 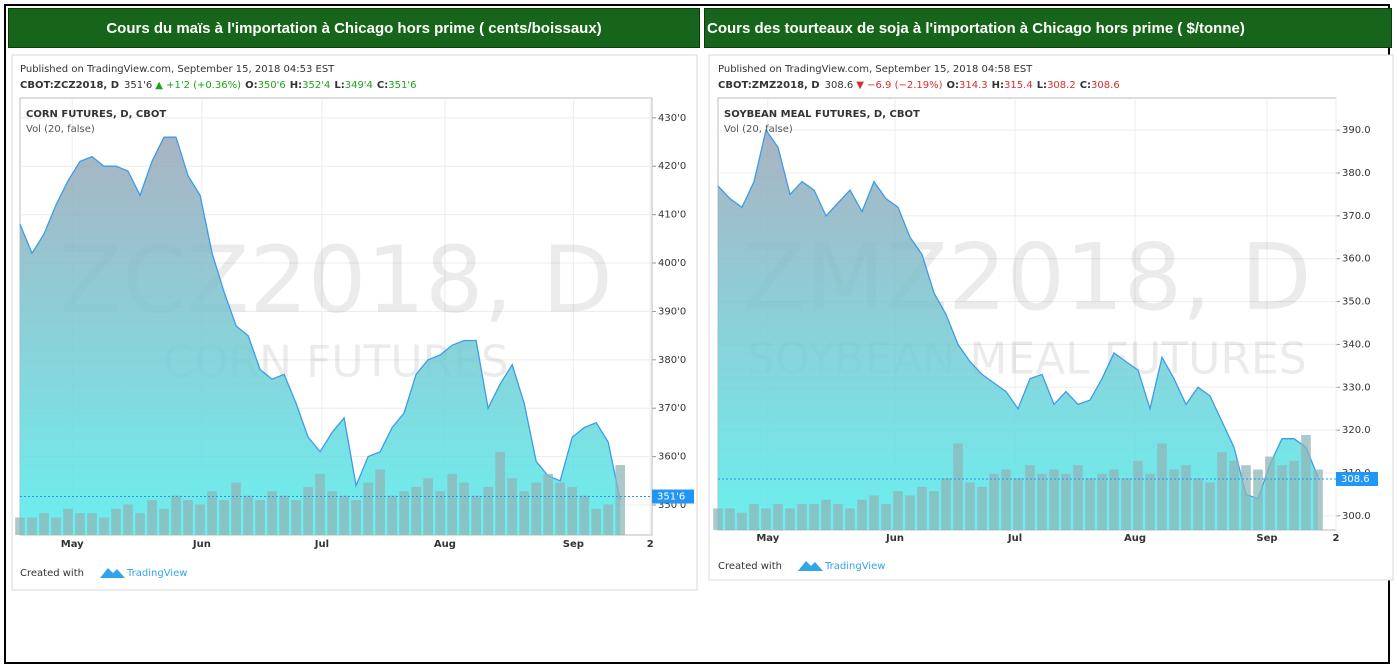 What do you see at coordinates (198, 85) in the screenshot?
I see `quote-change: ▲ +1'2 (+0.36%)` at bounding box center [198, 85].